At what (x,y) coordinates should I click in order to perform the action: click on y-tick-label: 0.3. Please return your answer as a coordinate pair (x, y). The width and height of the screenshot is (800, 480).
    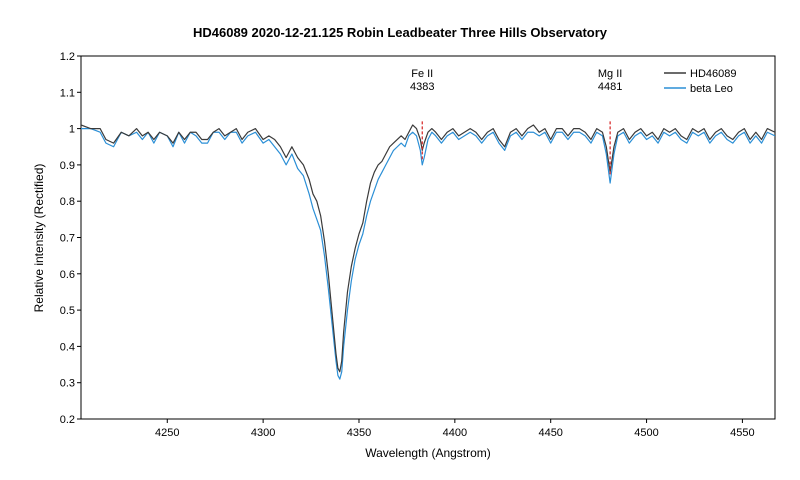
    Looking at the image, I should click on (67, 384).